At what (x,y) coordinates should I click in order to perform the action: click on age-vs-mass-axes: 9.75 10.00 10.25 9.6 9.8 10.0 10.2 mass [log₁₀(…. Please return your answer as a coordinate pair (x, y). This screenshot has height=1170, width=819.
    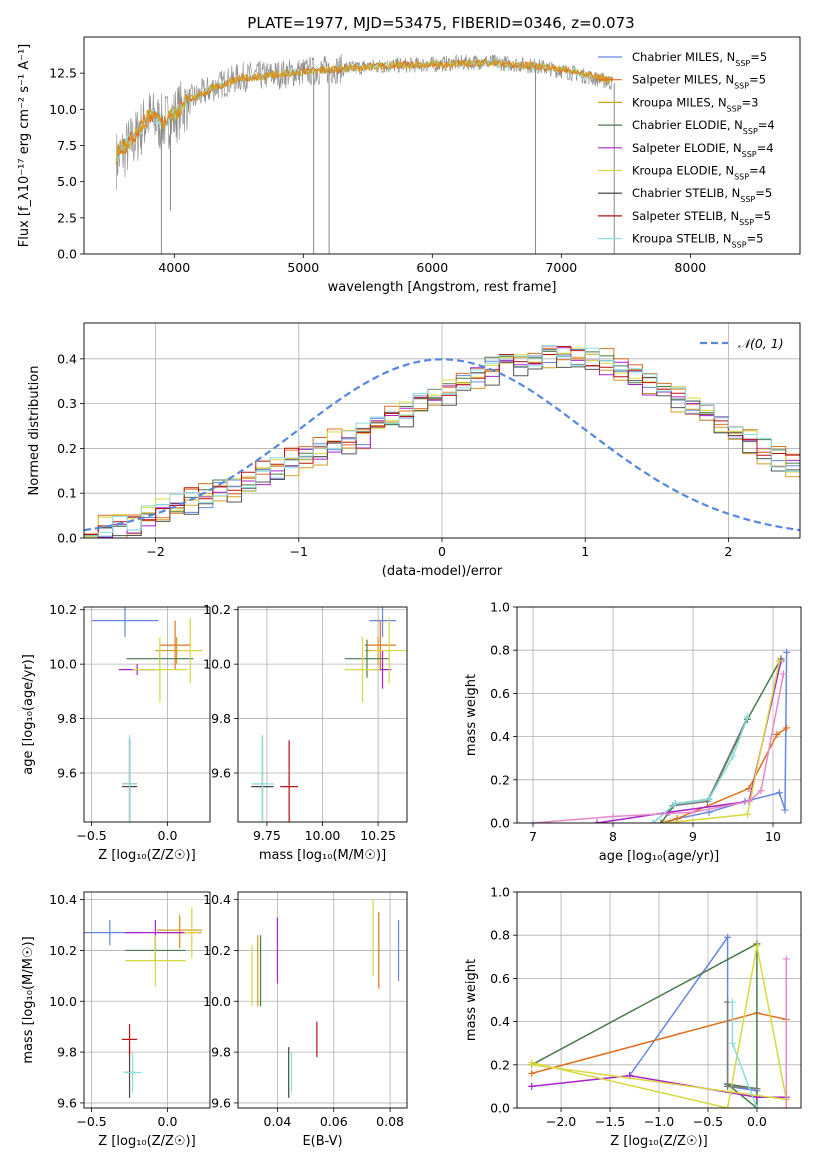
    Looking at the image, I should click on (305, 732).